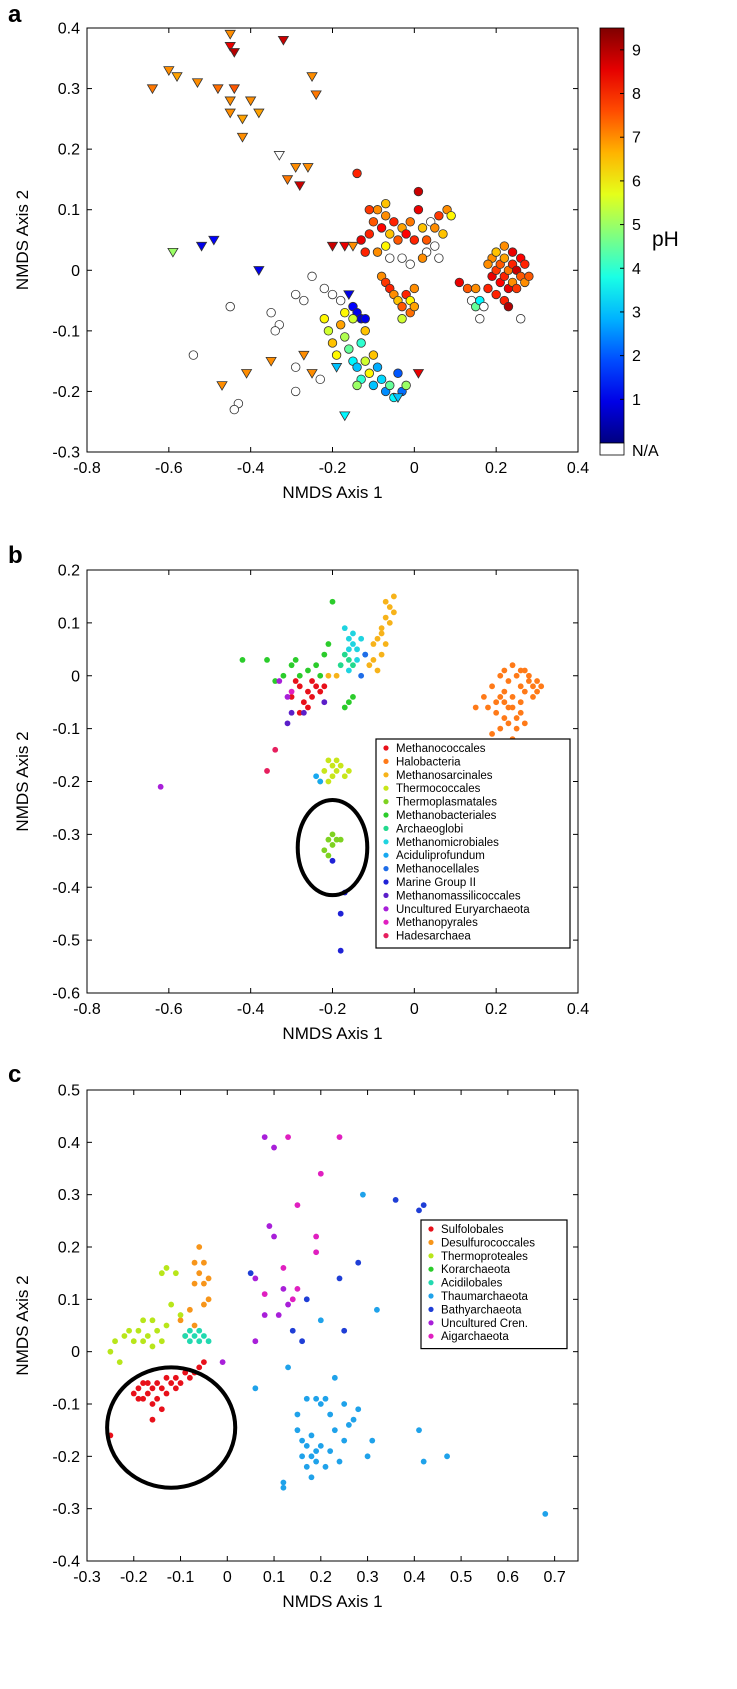 The height and width of the screenshot is (1689, 737). What do you see at coordinates (446, 803) in the screenshot?
I see `legend-entry: Thermoplasmatales` at bounding box center [446, 803].